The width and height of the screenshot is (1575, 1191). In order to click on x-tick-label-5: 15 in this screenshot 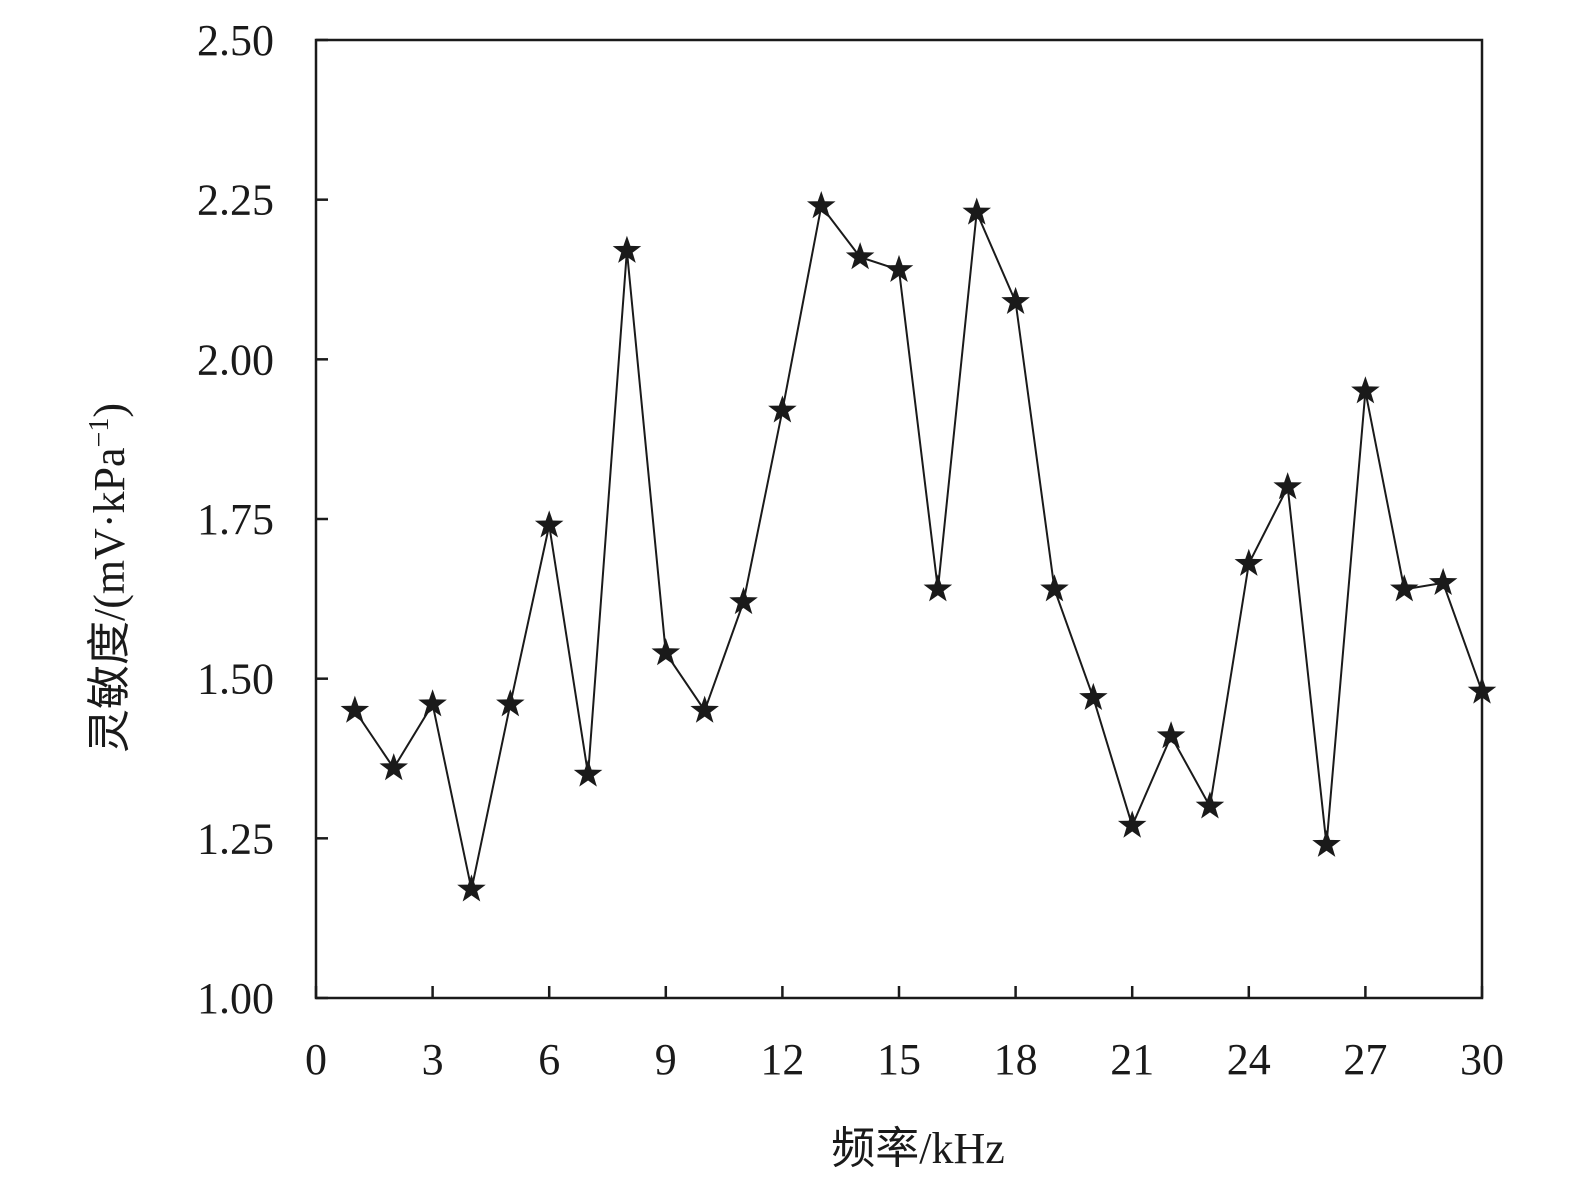, I will do `click(899, 1059)`.